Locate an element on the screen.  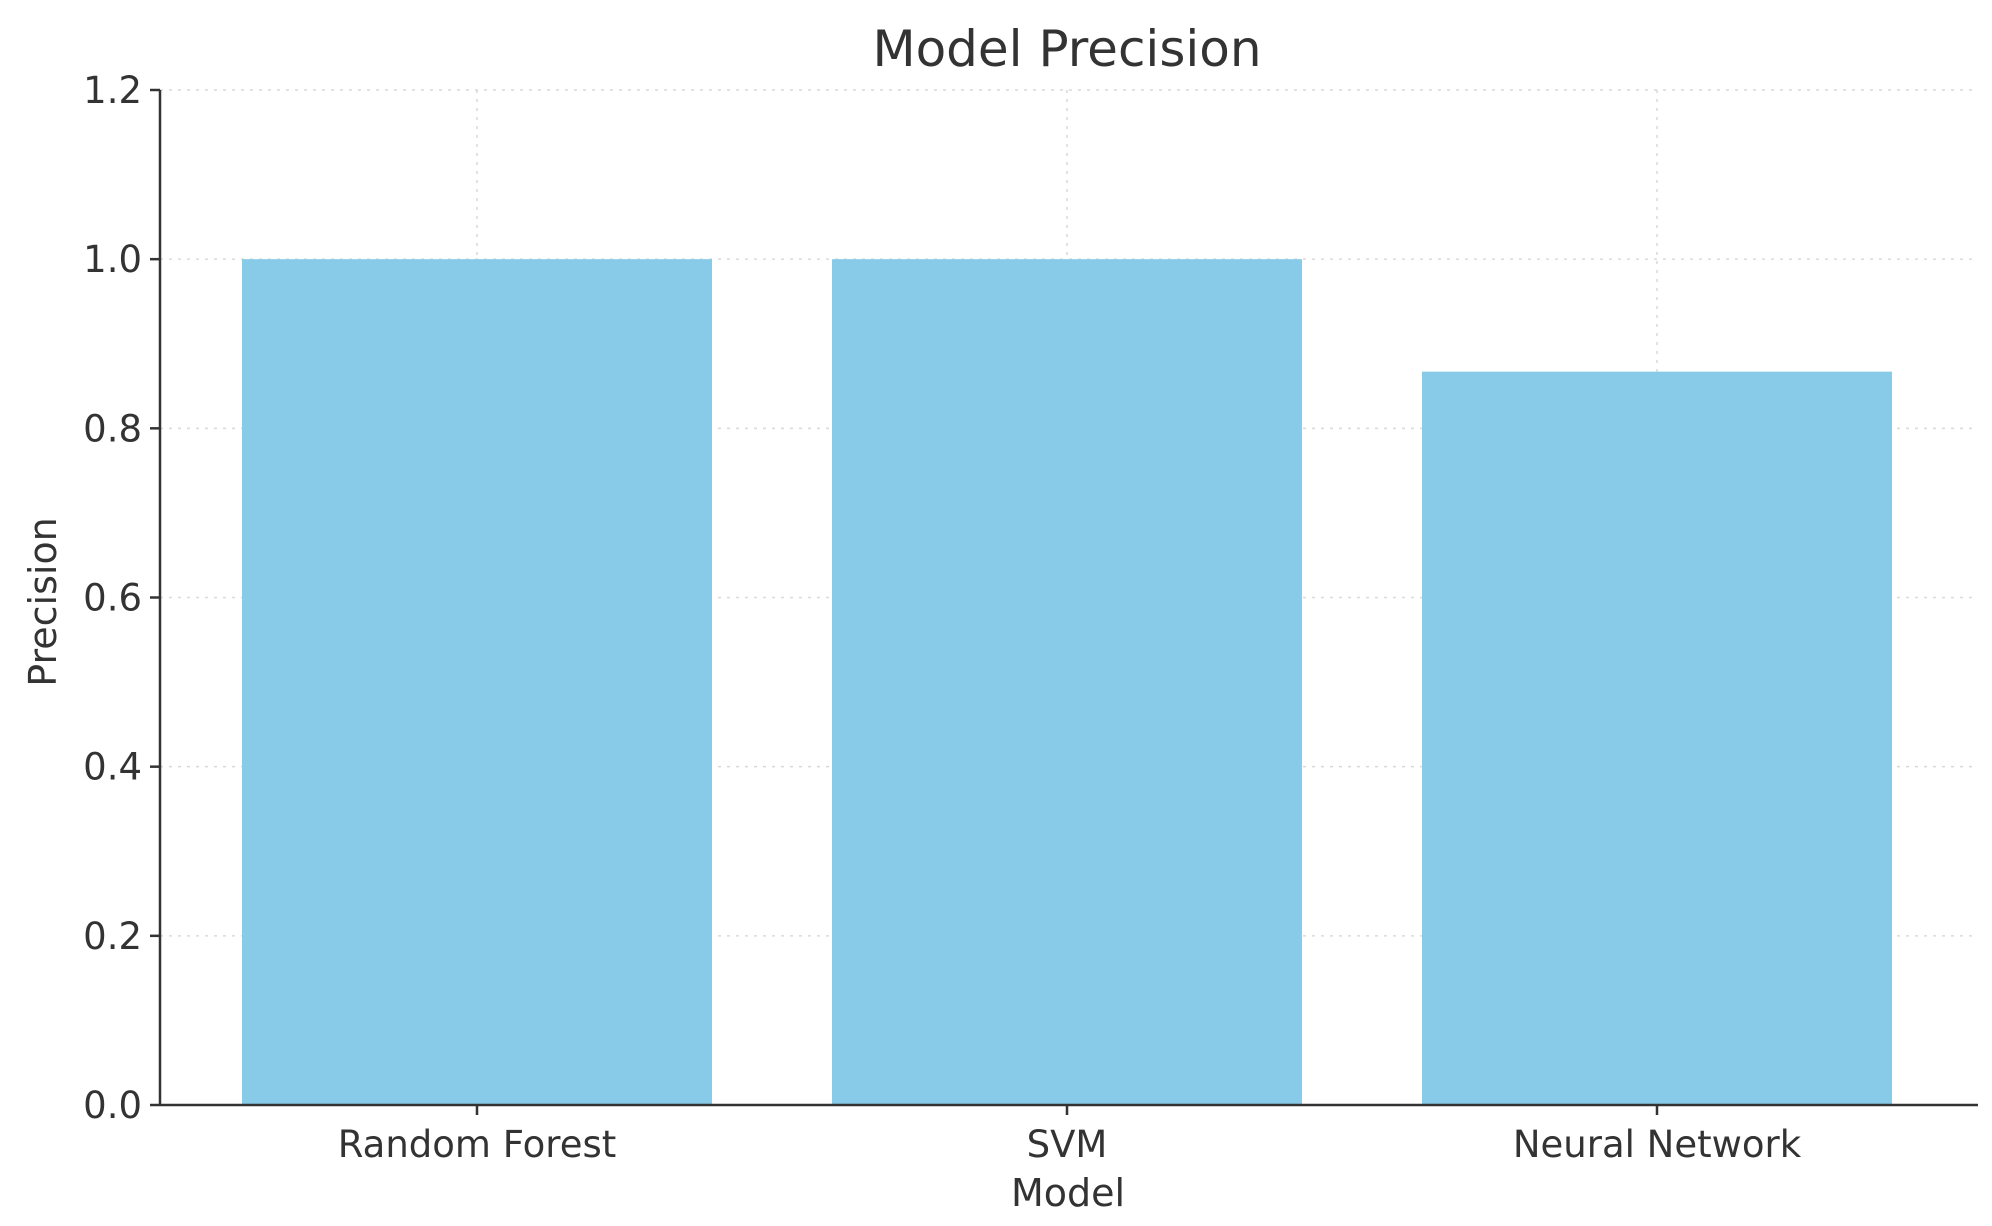
bar is located at coordinates (1657, 738).